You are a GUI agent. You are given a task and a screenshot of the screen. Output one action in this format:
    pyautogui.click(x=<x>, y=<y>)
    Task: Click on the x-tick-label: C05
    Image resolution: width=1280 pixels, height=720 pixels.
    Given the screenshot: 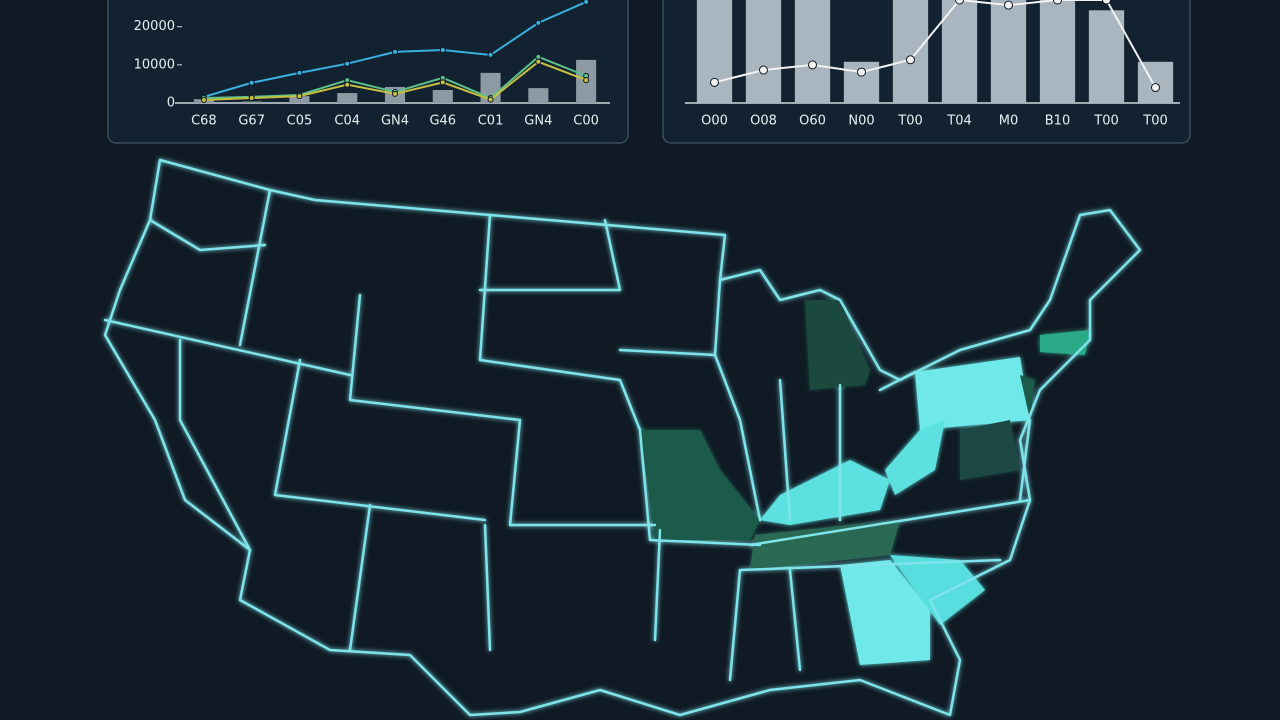 What is the action you would take?
    pyautogui.click(x=300, y=121)
    